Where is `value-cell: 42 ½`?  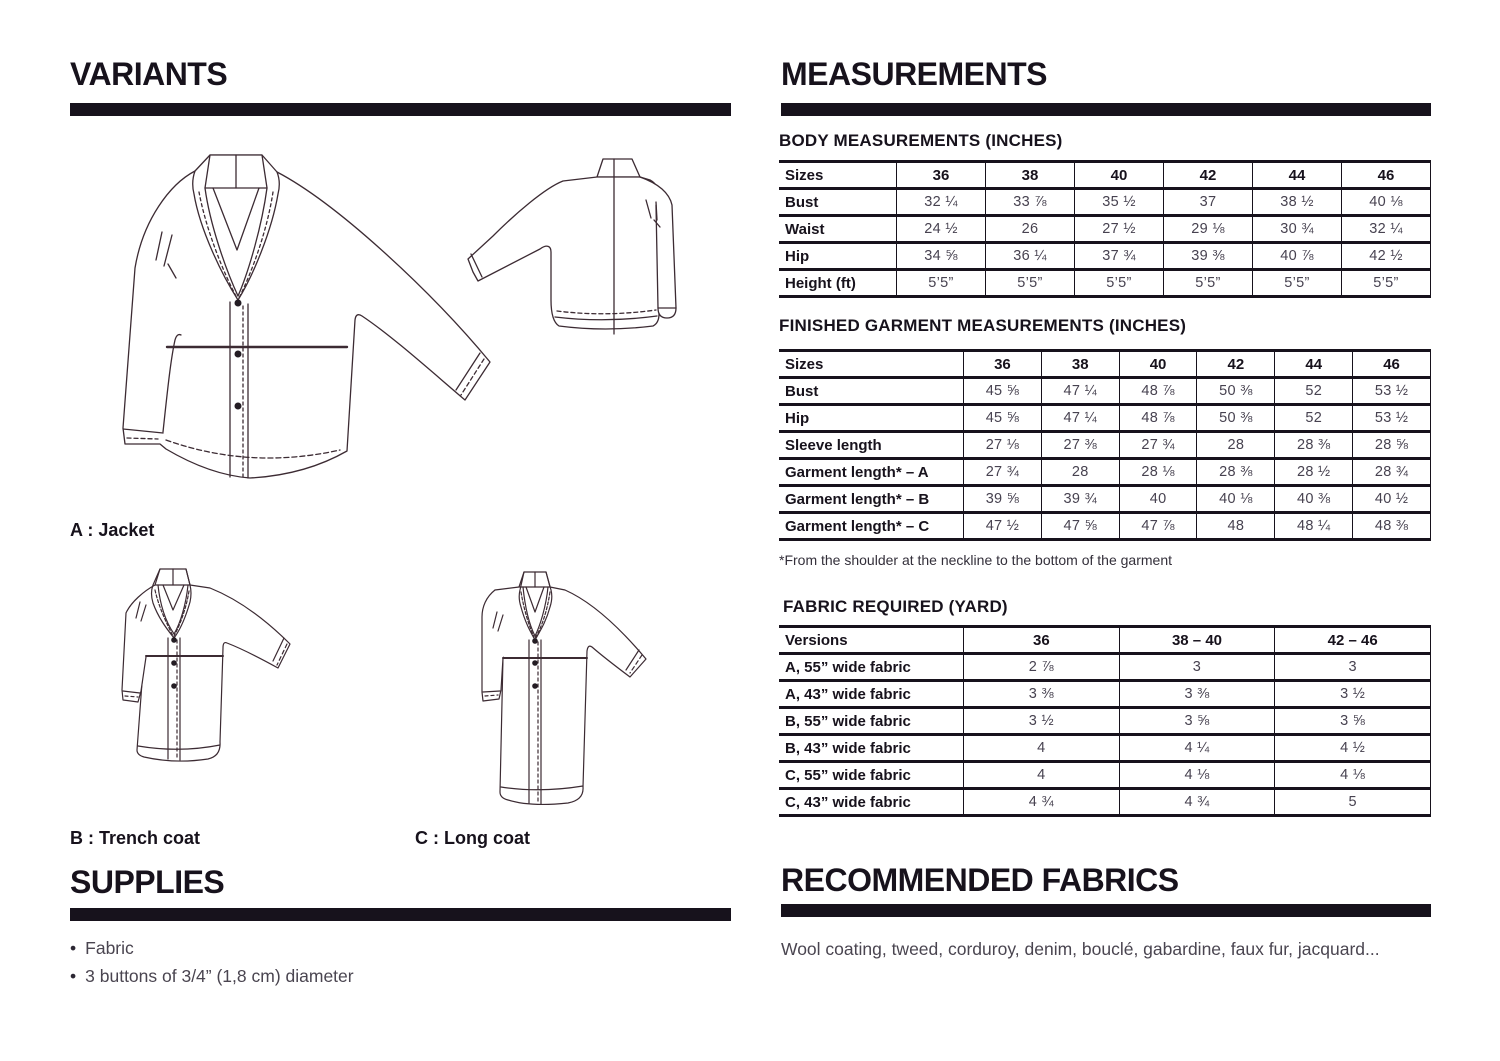
value-cell: 42 ½ is located at coordinates (1386, 256).